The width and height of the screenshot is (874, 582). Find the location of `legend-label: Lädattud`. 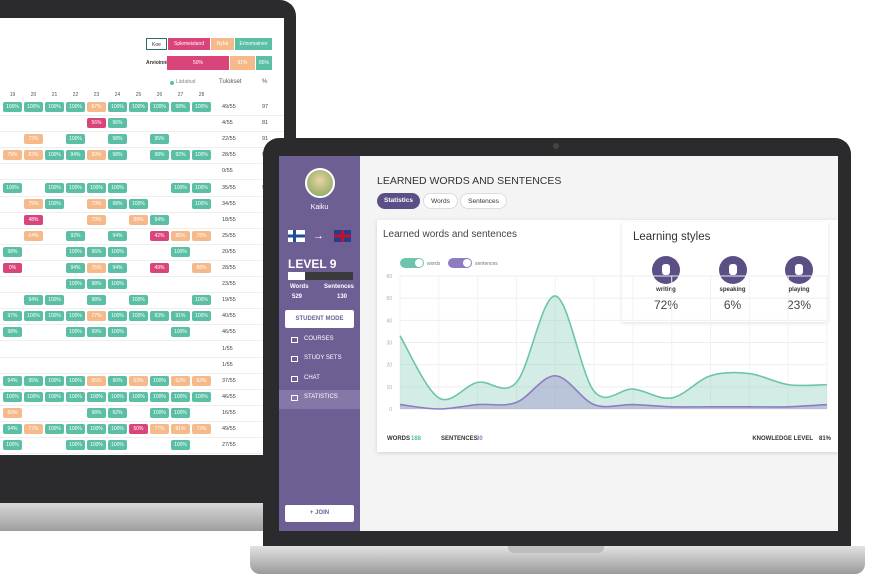

legend-label: Lädattud is located at coordinates (186, 82).